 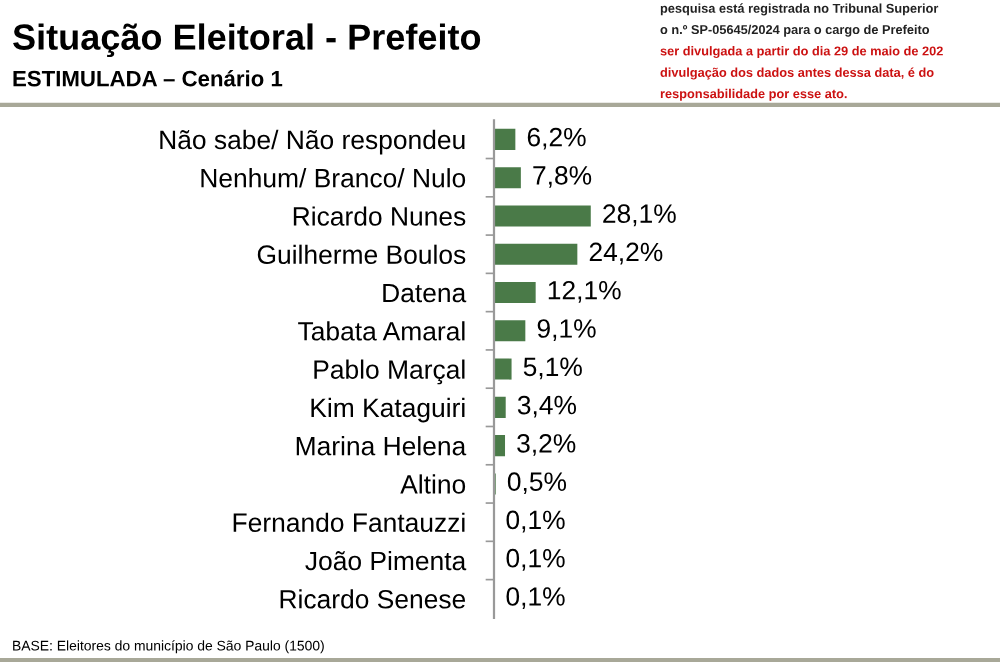 What do you see at coordinates (562, 177) in the screenshot?
I see `data-label: 7,8%` at bounding box center [562, 177].